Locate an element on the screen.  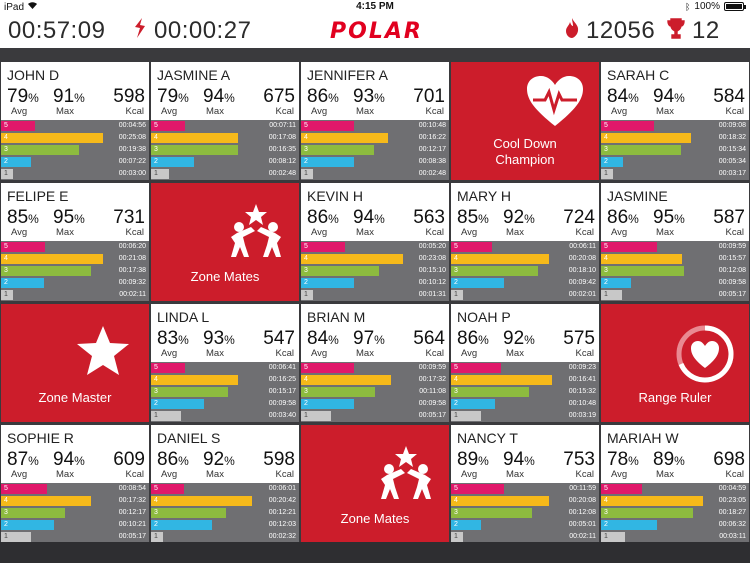
zone-time: 00:15:34 is located at coordinates (732, 149).